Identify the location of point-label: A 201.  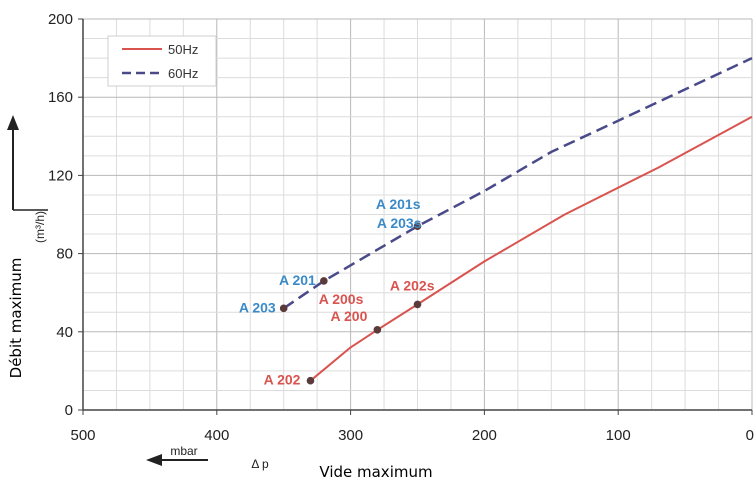
(297, 280).